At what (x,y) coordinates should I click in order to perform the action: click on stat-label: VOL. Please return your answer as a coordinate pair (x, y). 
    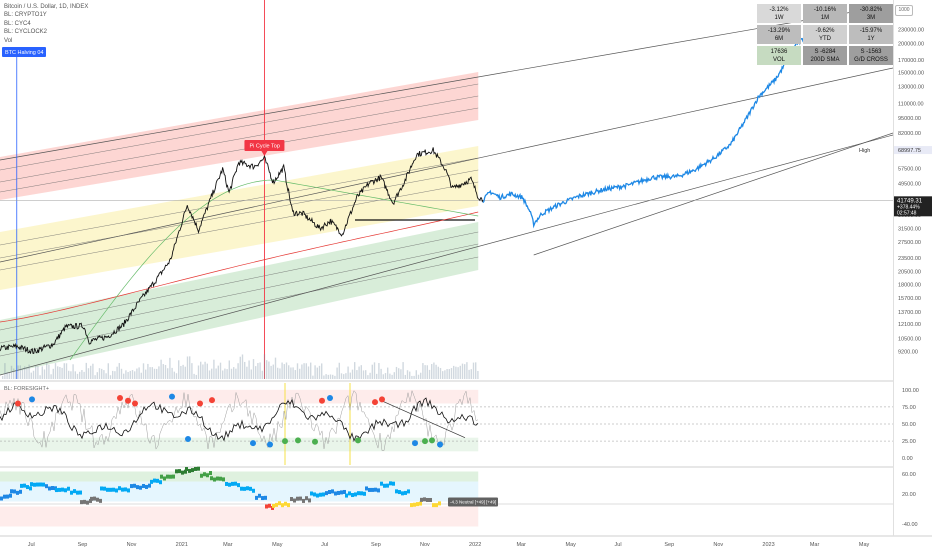
    Looking at the image, I should click on (778, 59).